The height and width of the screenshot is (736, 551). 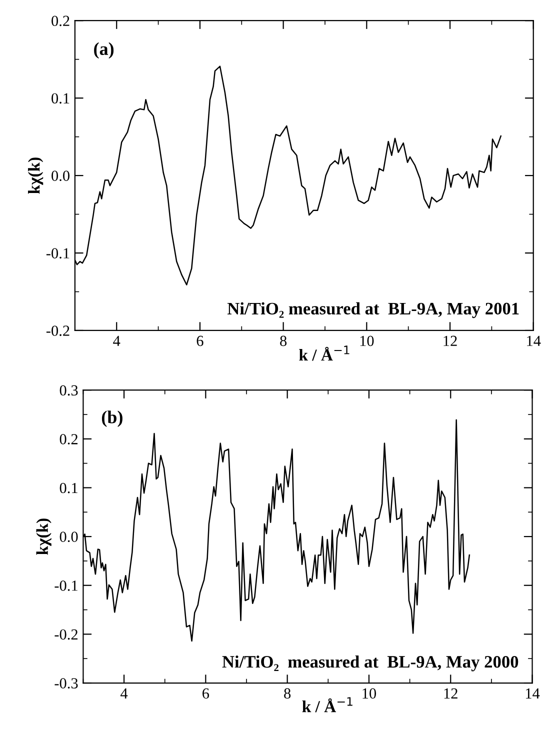 What do you see at coordinates (112, 418) in the screenshot?
I see `annotation: (b)` at bounding box center [112, 418].